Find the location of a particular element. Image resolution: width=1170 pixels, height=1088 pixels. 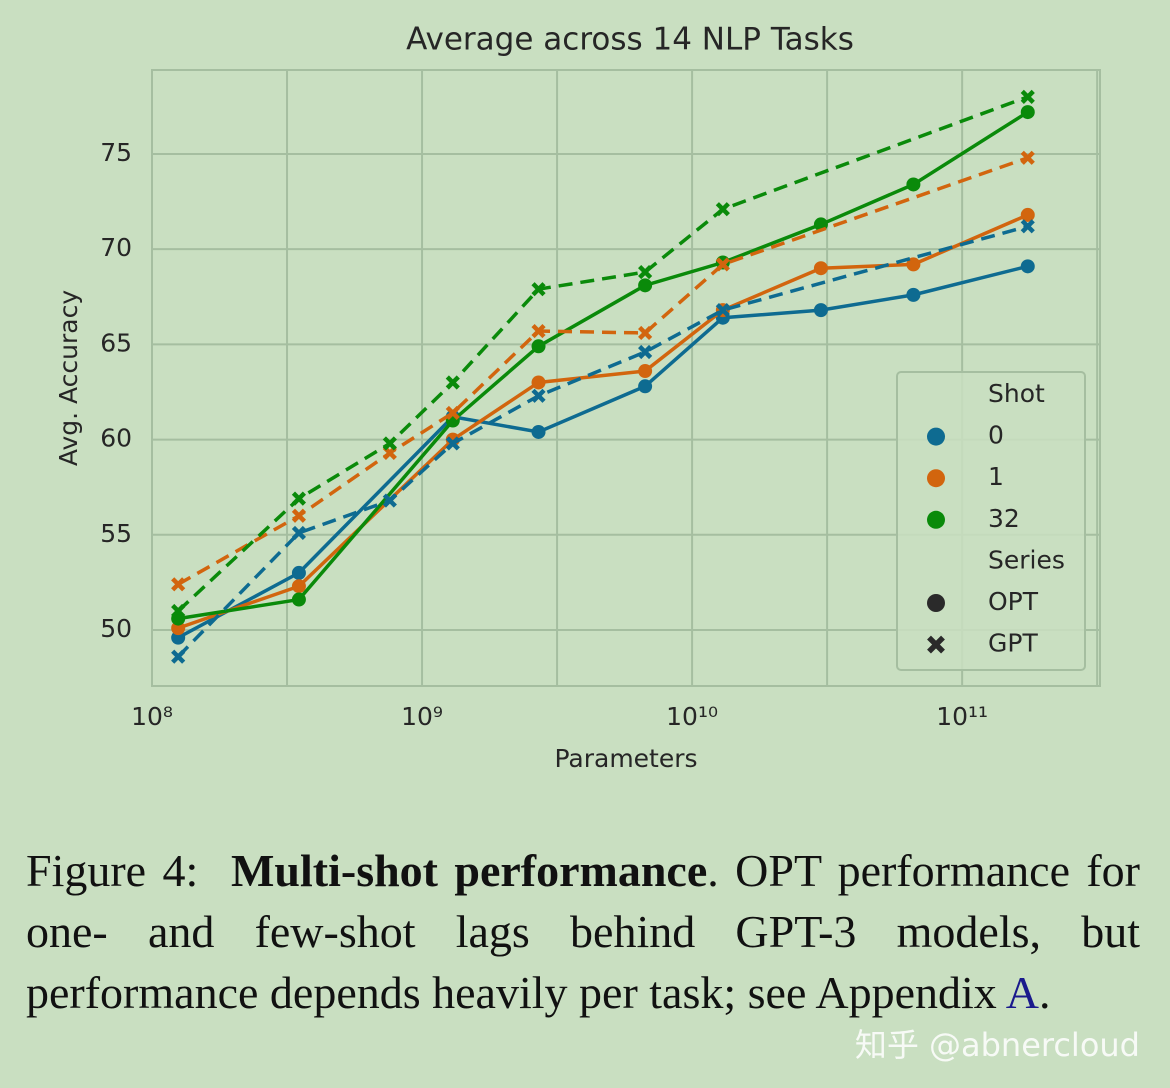

caption-end: . is located at coordinates (1044, 992).